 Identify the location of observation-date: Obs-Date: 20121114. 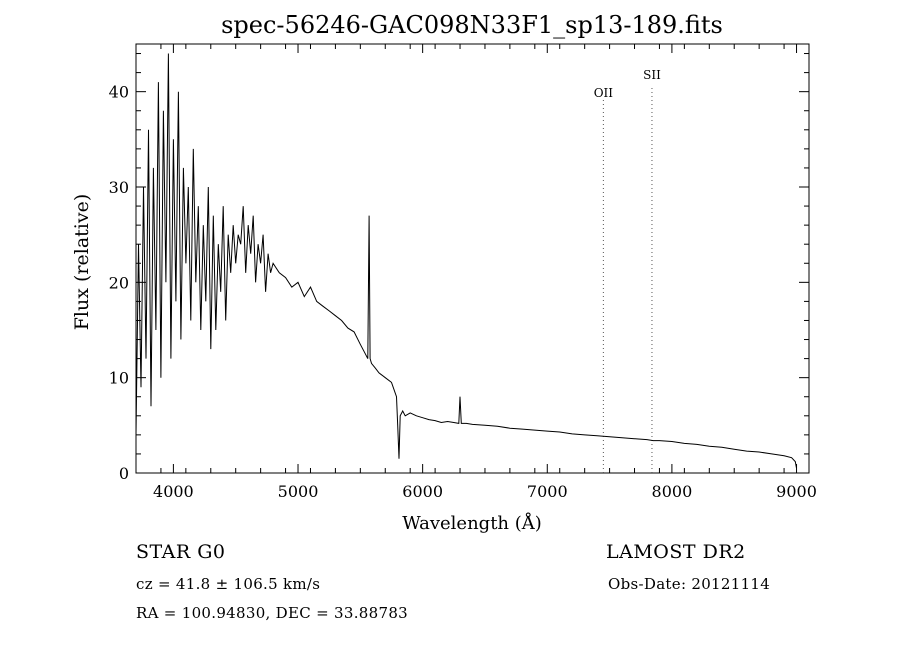
(689, 584).